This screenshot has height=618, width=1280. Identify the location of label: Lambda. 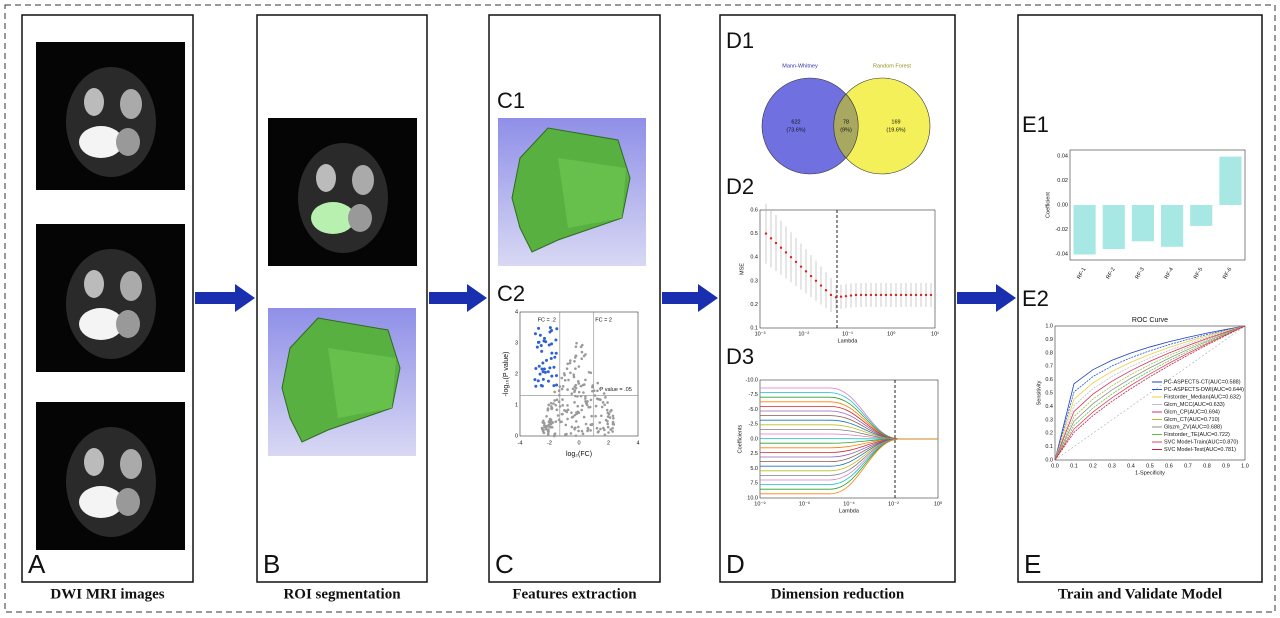
(848, 341).